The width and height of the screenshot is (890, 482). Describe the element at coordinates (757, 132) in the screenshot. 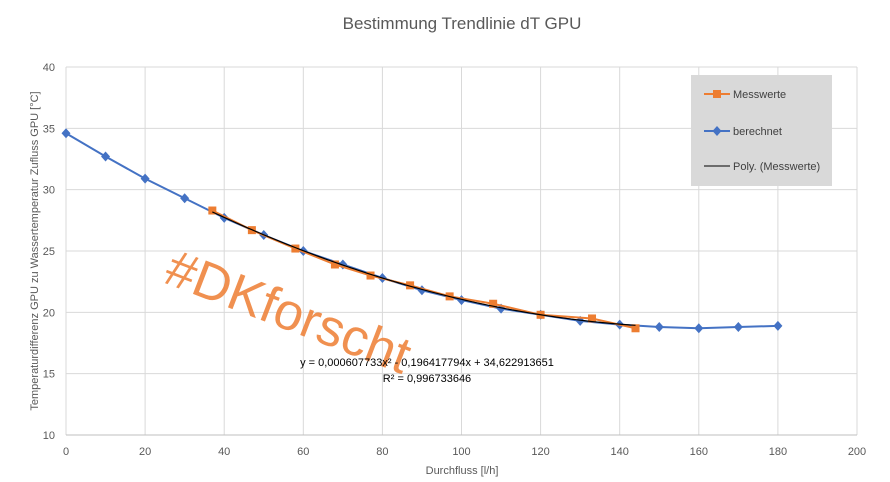

I see `legend-label-berechnet: berechnet` at that location.